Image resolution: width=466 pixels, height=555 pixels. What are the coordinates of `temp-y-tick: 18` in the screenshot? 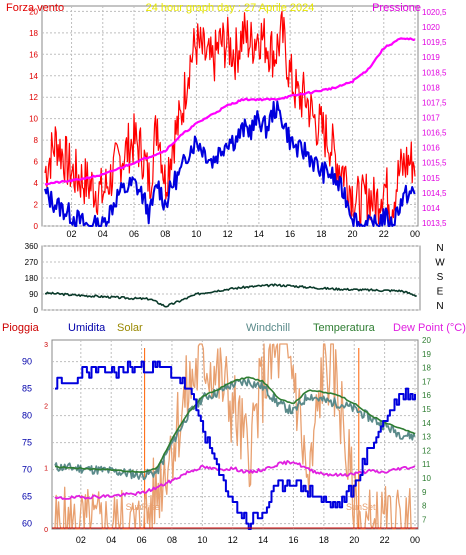 It's located at (426, 368).